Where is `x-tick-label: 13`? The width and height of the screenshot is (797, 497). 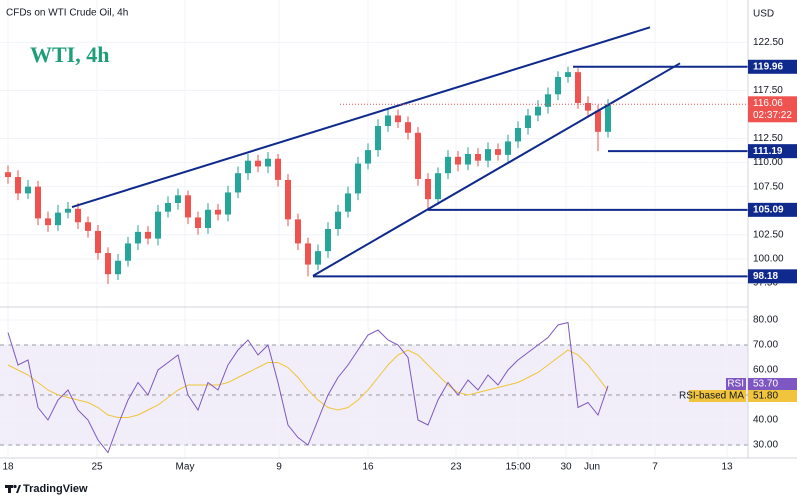 x-tick-label: 13 is located at coordinates (727, 467).